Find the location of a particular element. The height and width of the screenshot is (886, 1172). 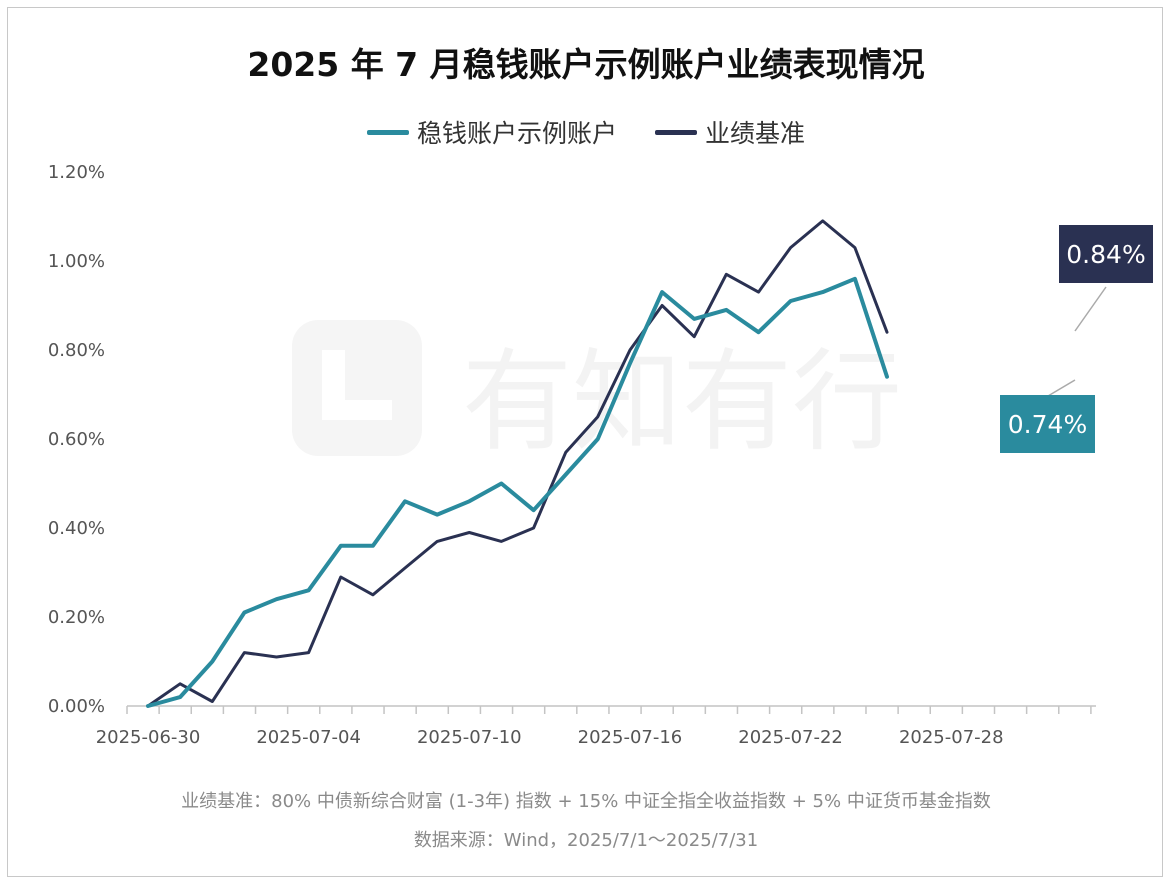

legend-swatch-account is located at coordinates (387, 132).